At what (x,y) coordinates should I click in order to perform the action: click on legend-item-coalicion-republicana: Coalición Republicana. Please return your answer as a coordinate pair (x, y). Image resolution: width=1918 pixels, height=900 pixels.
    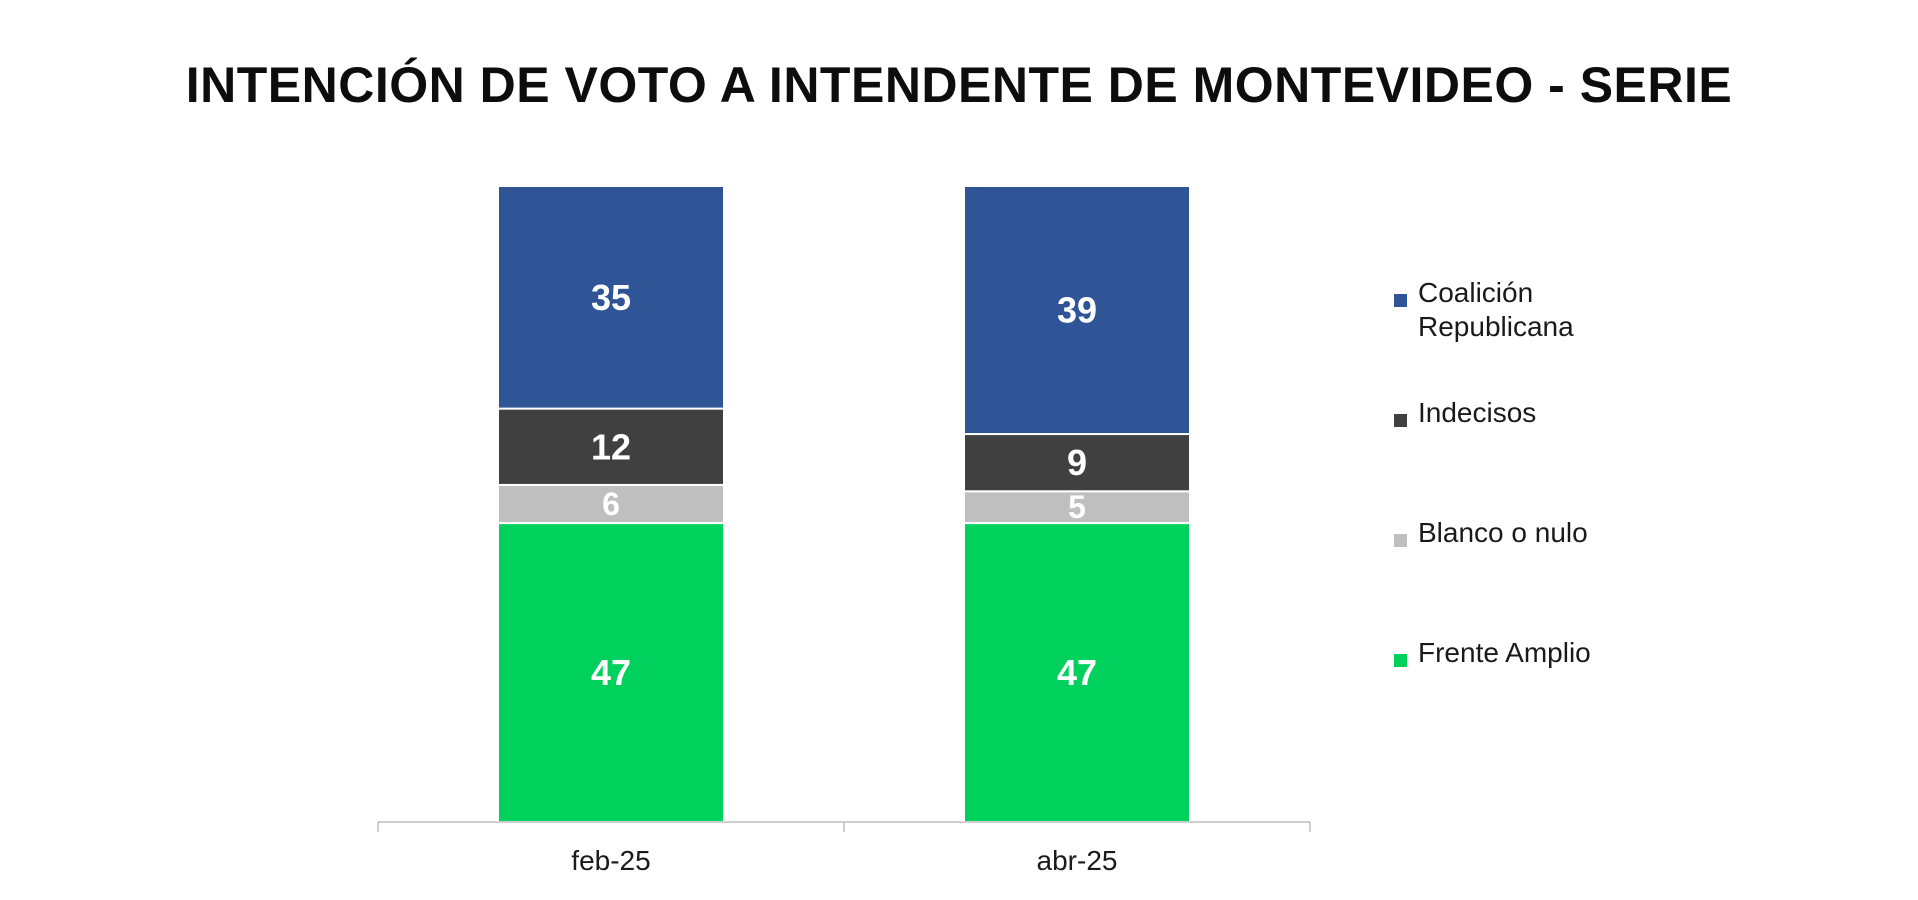
    Looking at the image, I should click on (1554, 336).